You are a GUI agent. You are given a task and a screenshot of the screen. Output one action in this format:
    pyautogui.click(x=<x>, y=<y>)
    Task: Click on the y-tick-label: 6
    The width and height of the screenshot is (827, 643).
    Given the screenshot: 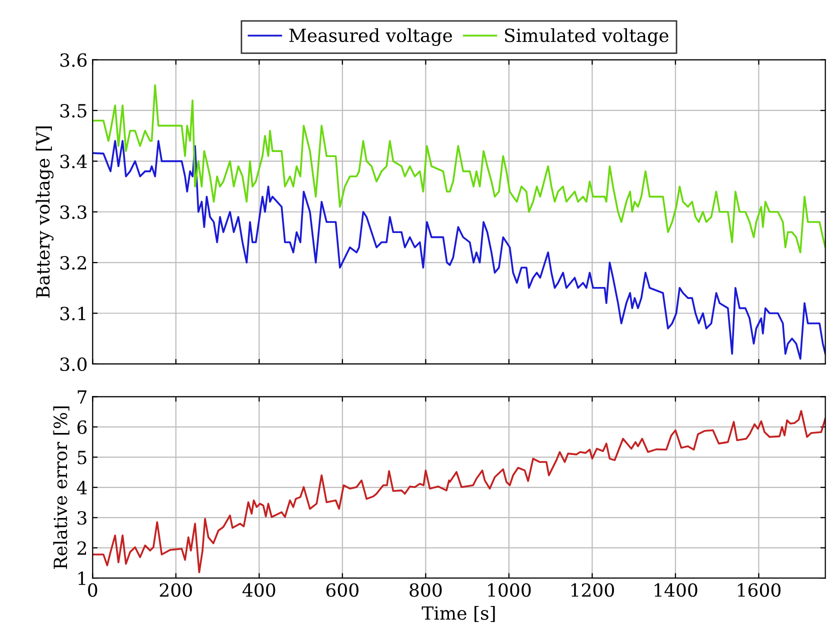 What is the action you would take?
    pyautogui.click(x=82, y=427)
    